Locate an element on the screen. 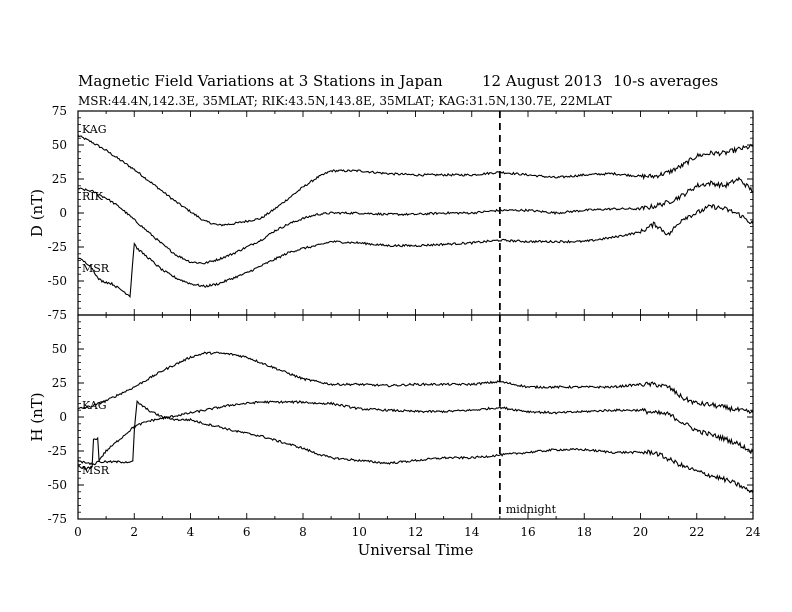 Image resolution: width=792 pixels, height=612 pixels. x-tick-label: 2 is located at coordinates (134, 532).